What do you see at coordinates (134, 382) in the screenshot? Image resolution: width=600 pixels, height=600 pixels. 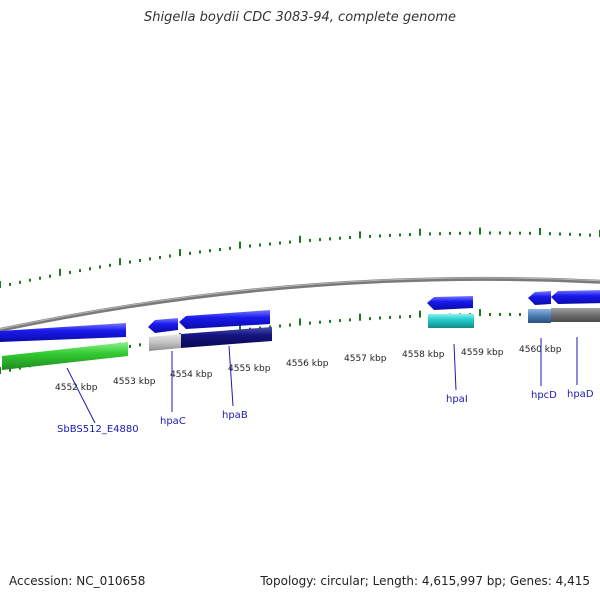 I see `kbp-label: 4553 kbp` at bounding box center [134, 382].